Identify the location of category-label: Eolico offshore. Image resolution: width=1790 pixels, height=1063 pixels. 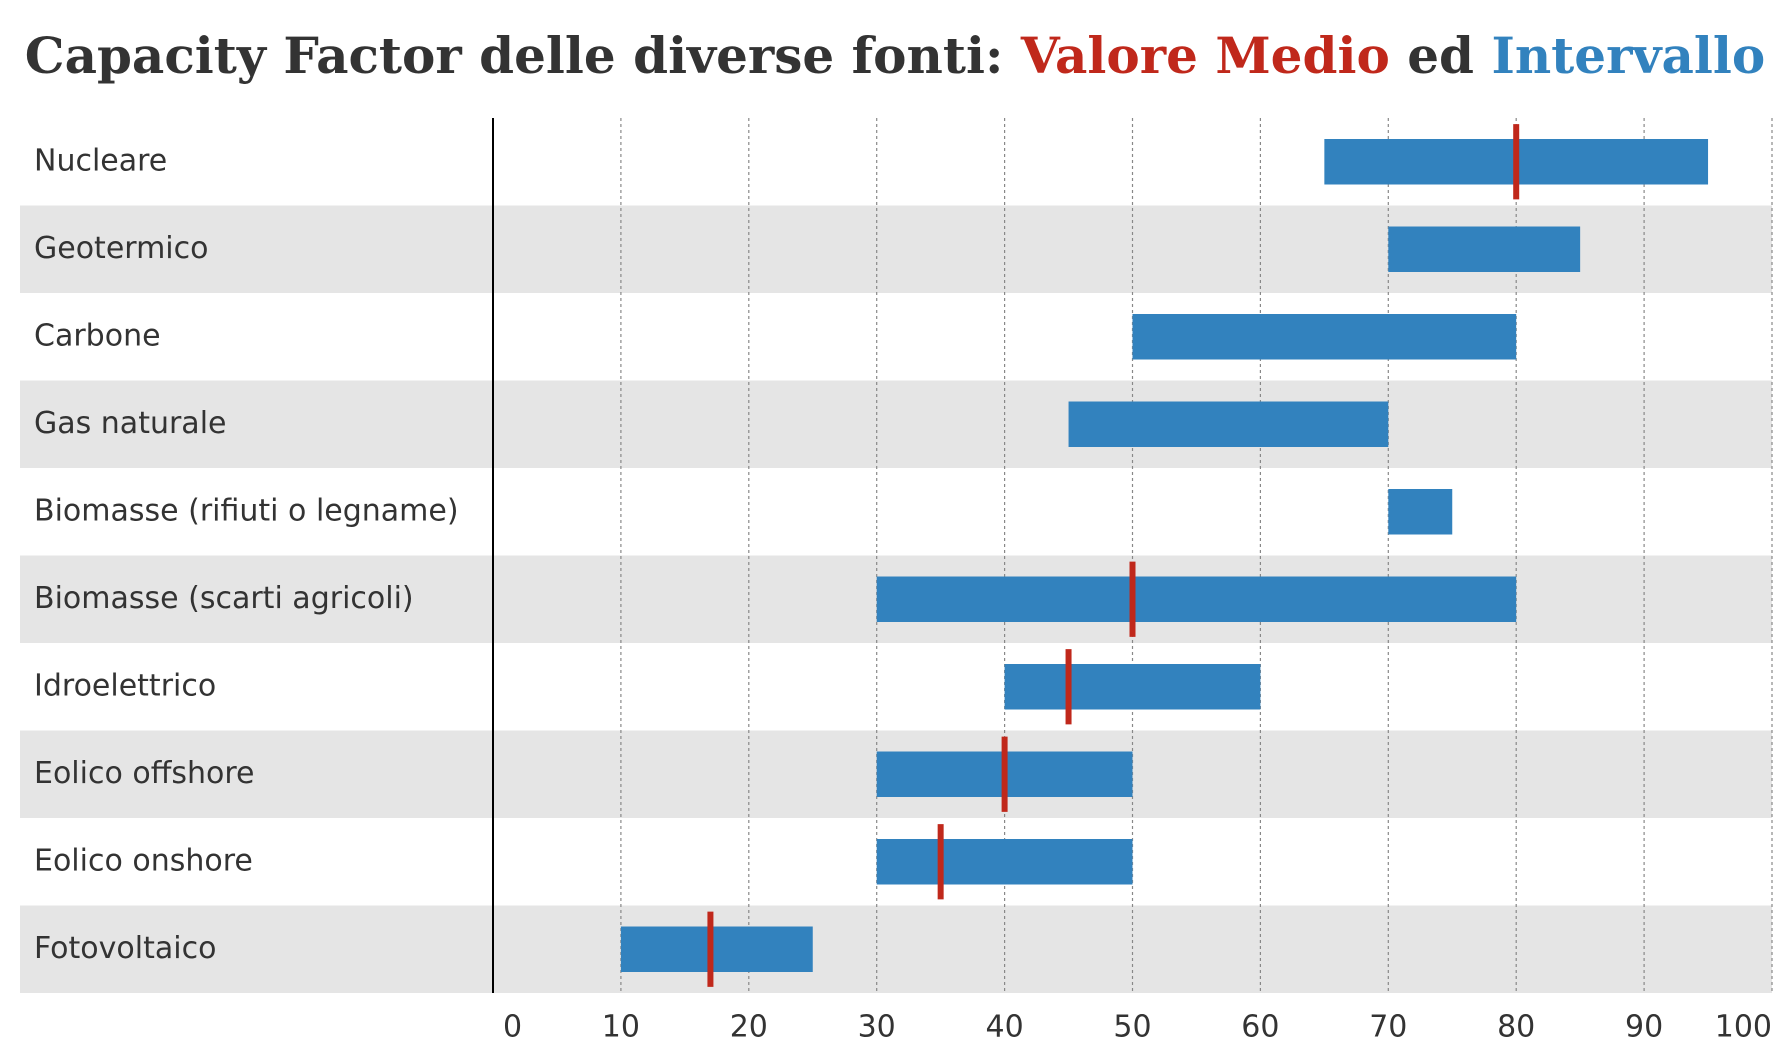
(144, 773).